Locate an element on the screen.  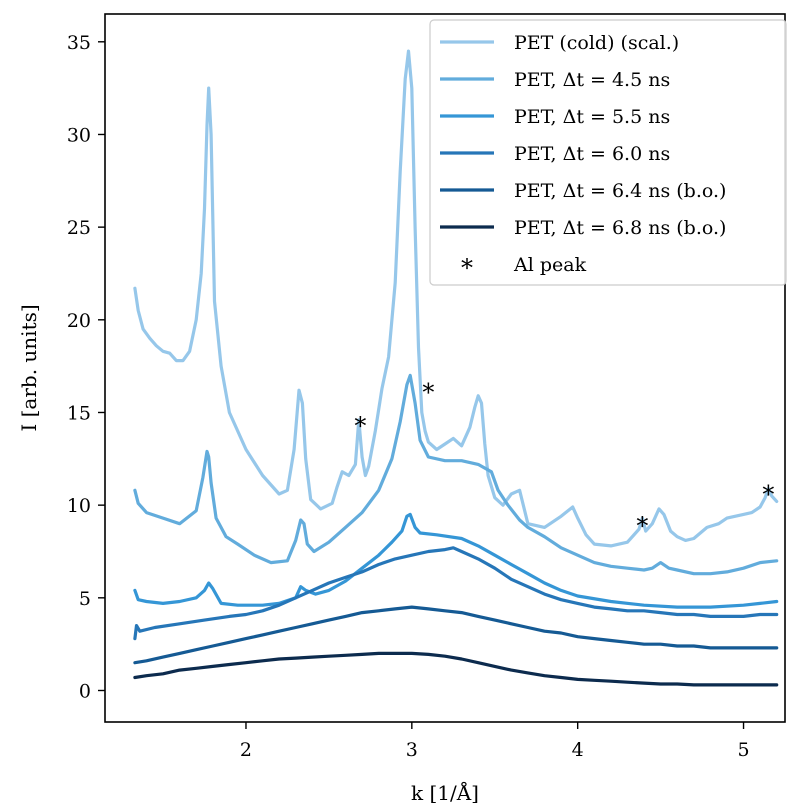
y-tick-label: 5 is located at coordinates (85, 599).